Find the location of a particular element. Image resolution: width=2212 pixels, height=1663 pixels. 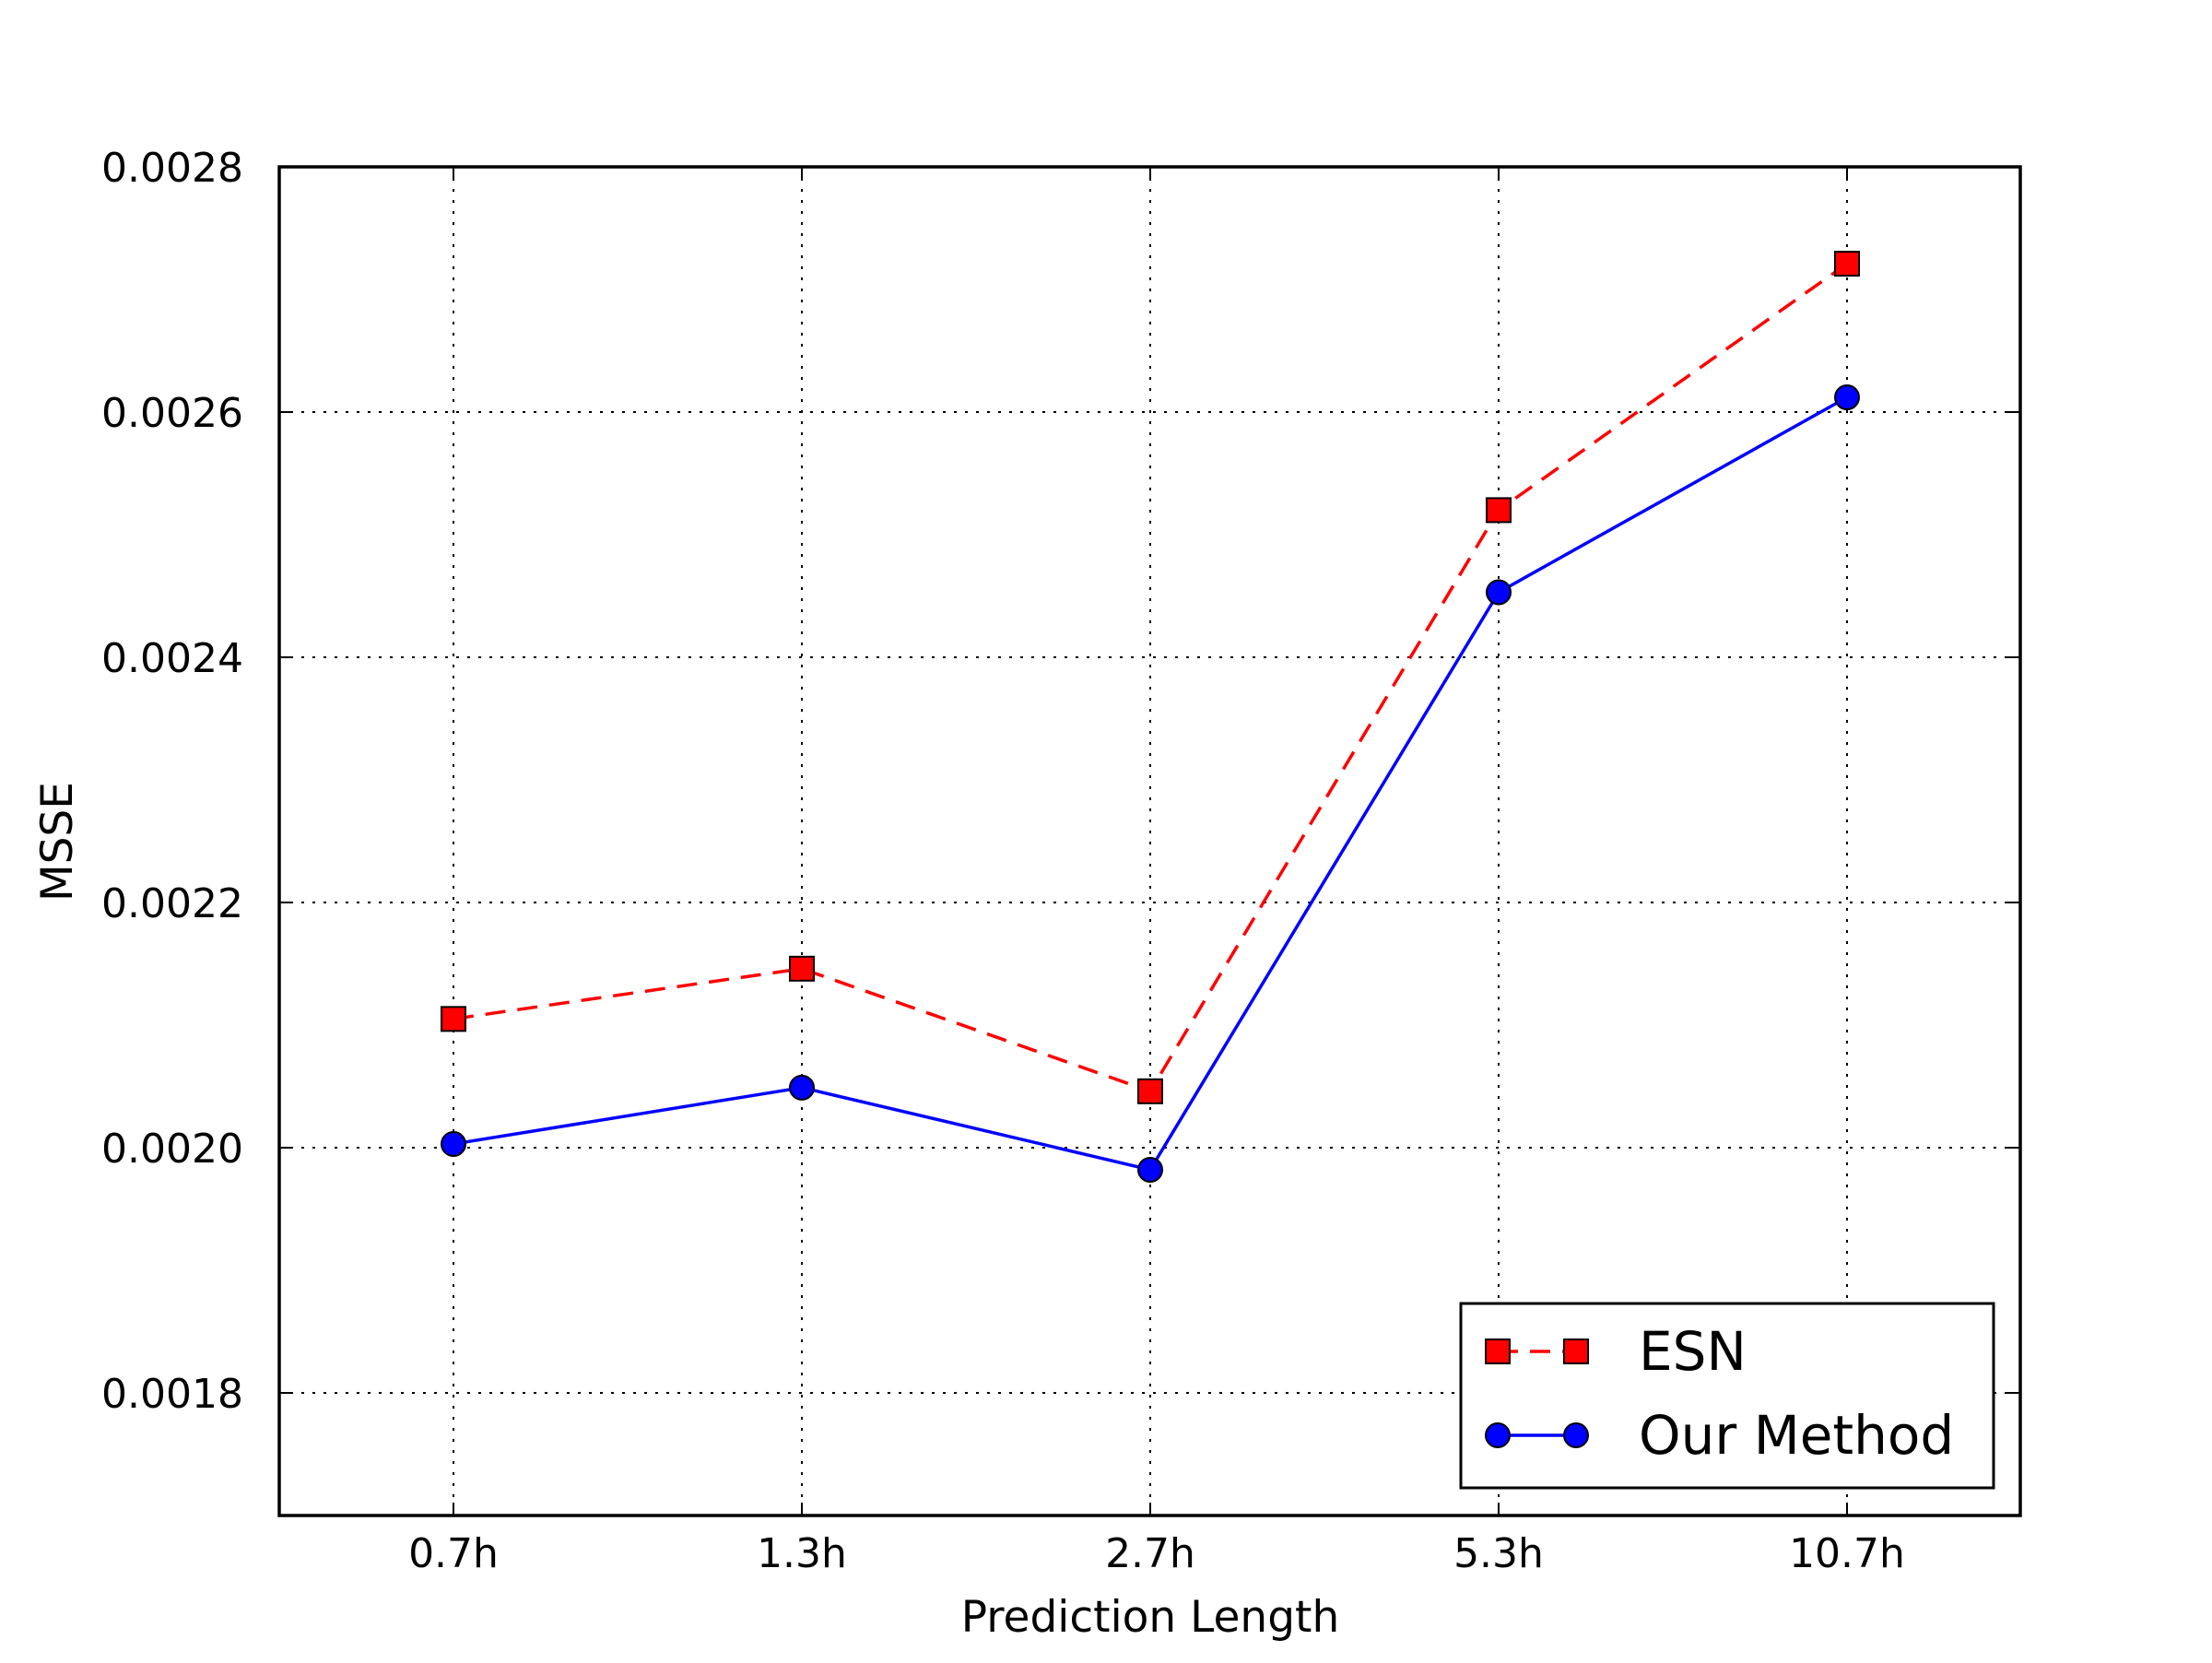

y-tick-label: 0.0018 is located at coordinates (172, 1394).